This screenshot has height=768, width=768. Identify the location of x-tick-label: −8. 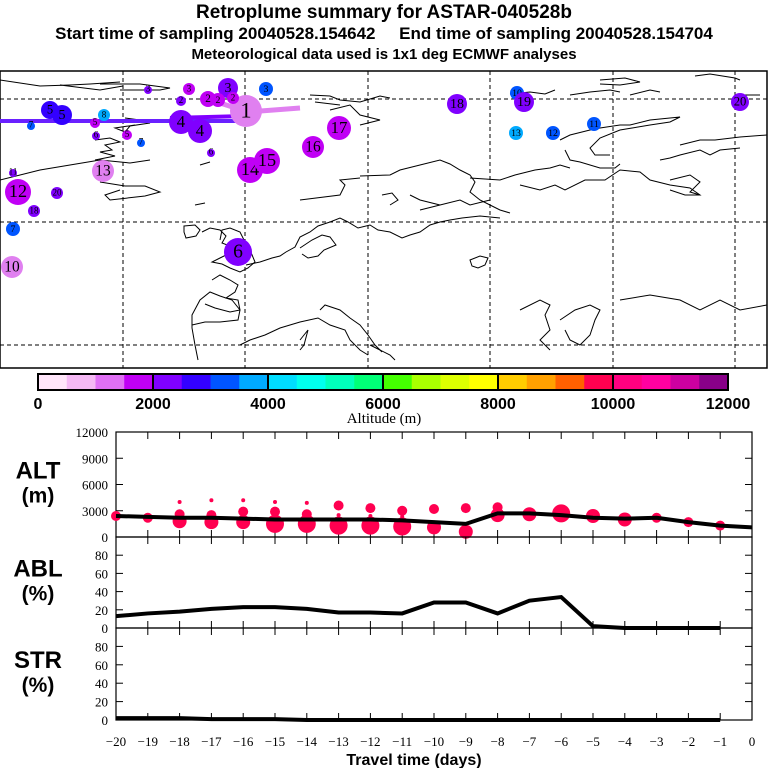
(498, 741).